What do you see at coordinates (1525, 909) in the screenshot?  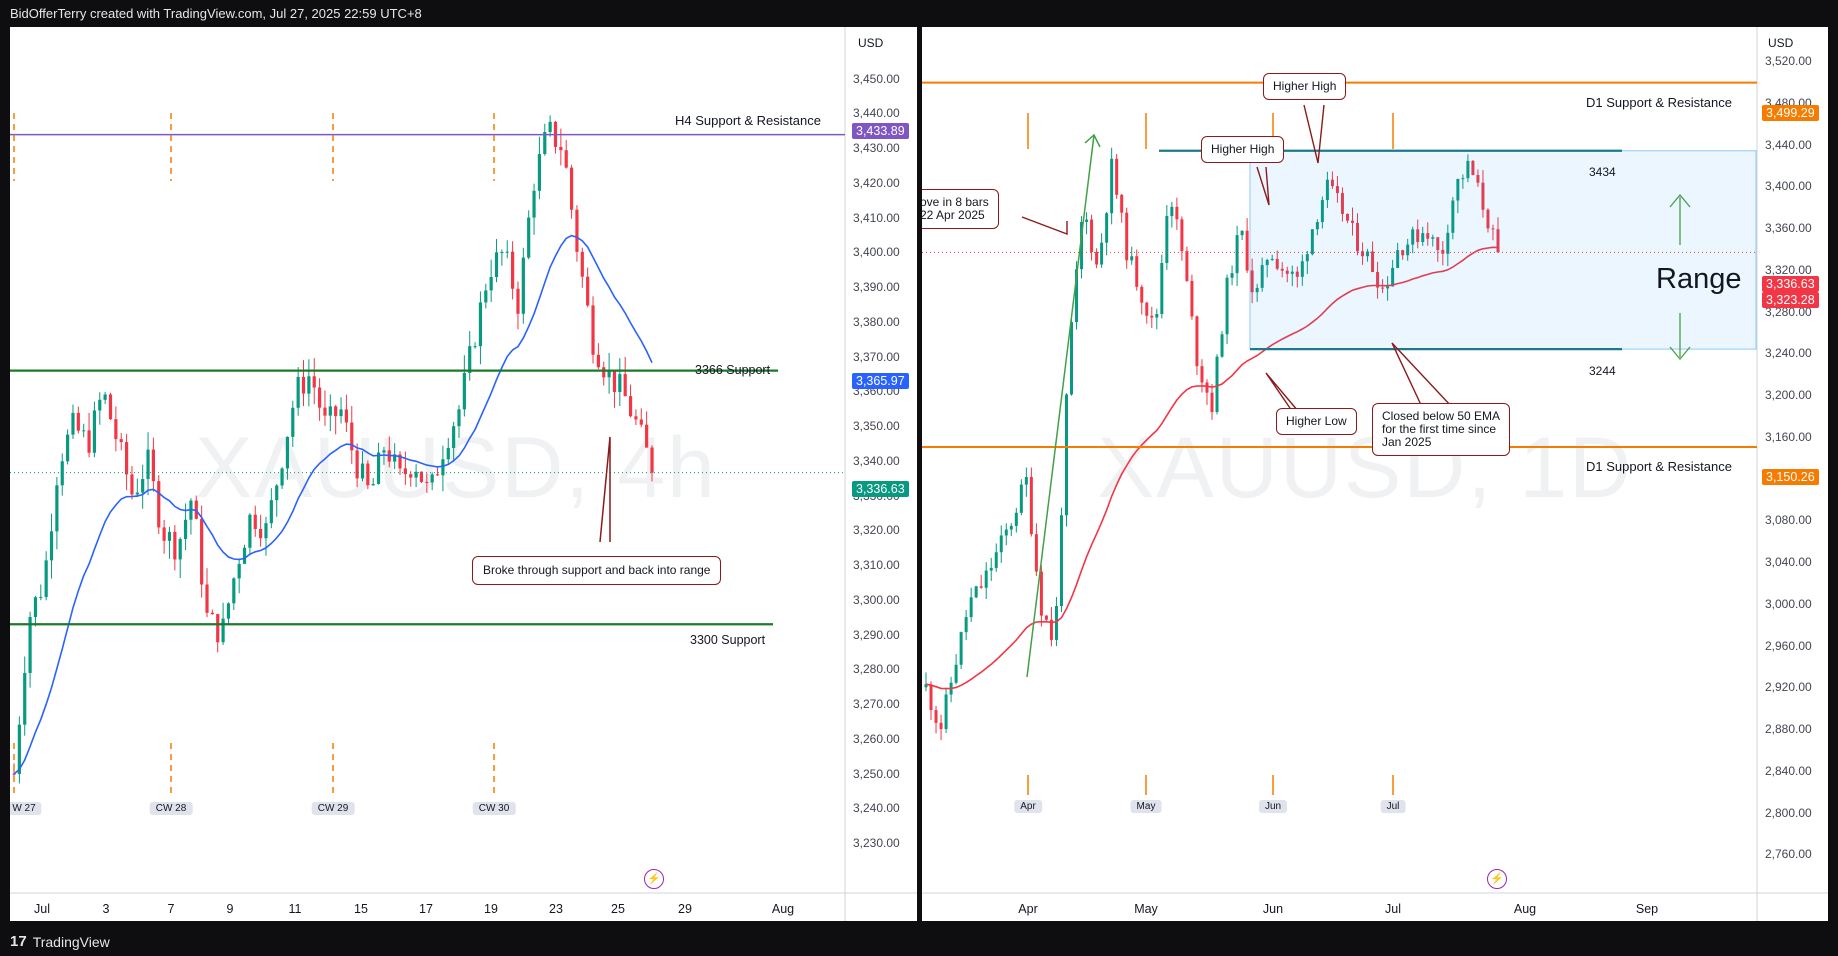 I see `x-tick-label: Aug` at bounding box center [1525, 909].